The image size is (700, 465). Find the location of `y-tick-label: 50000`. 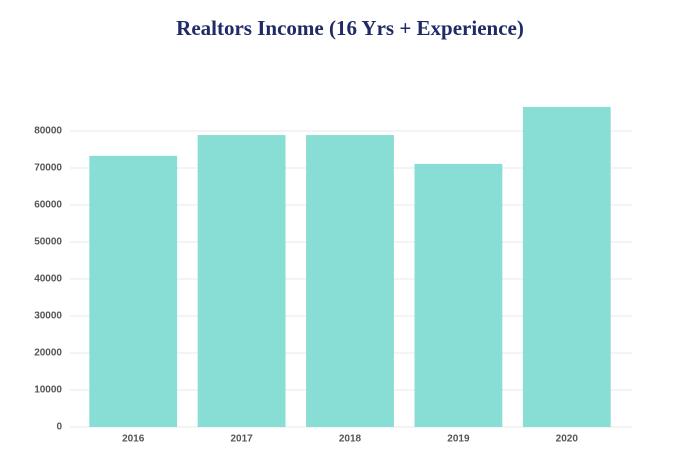

y-tick-label: 50000 is located at coordinates (48, 242).